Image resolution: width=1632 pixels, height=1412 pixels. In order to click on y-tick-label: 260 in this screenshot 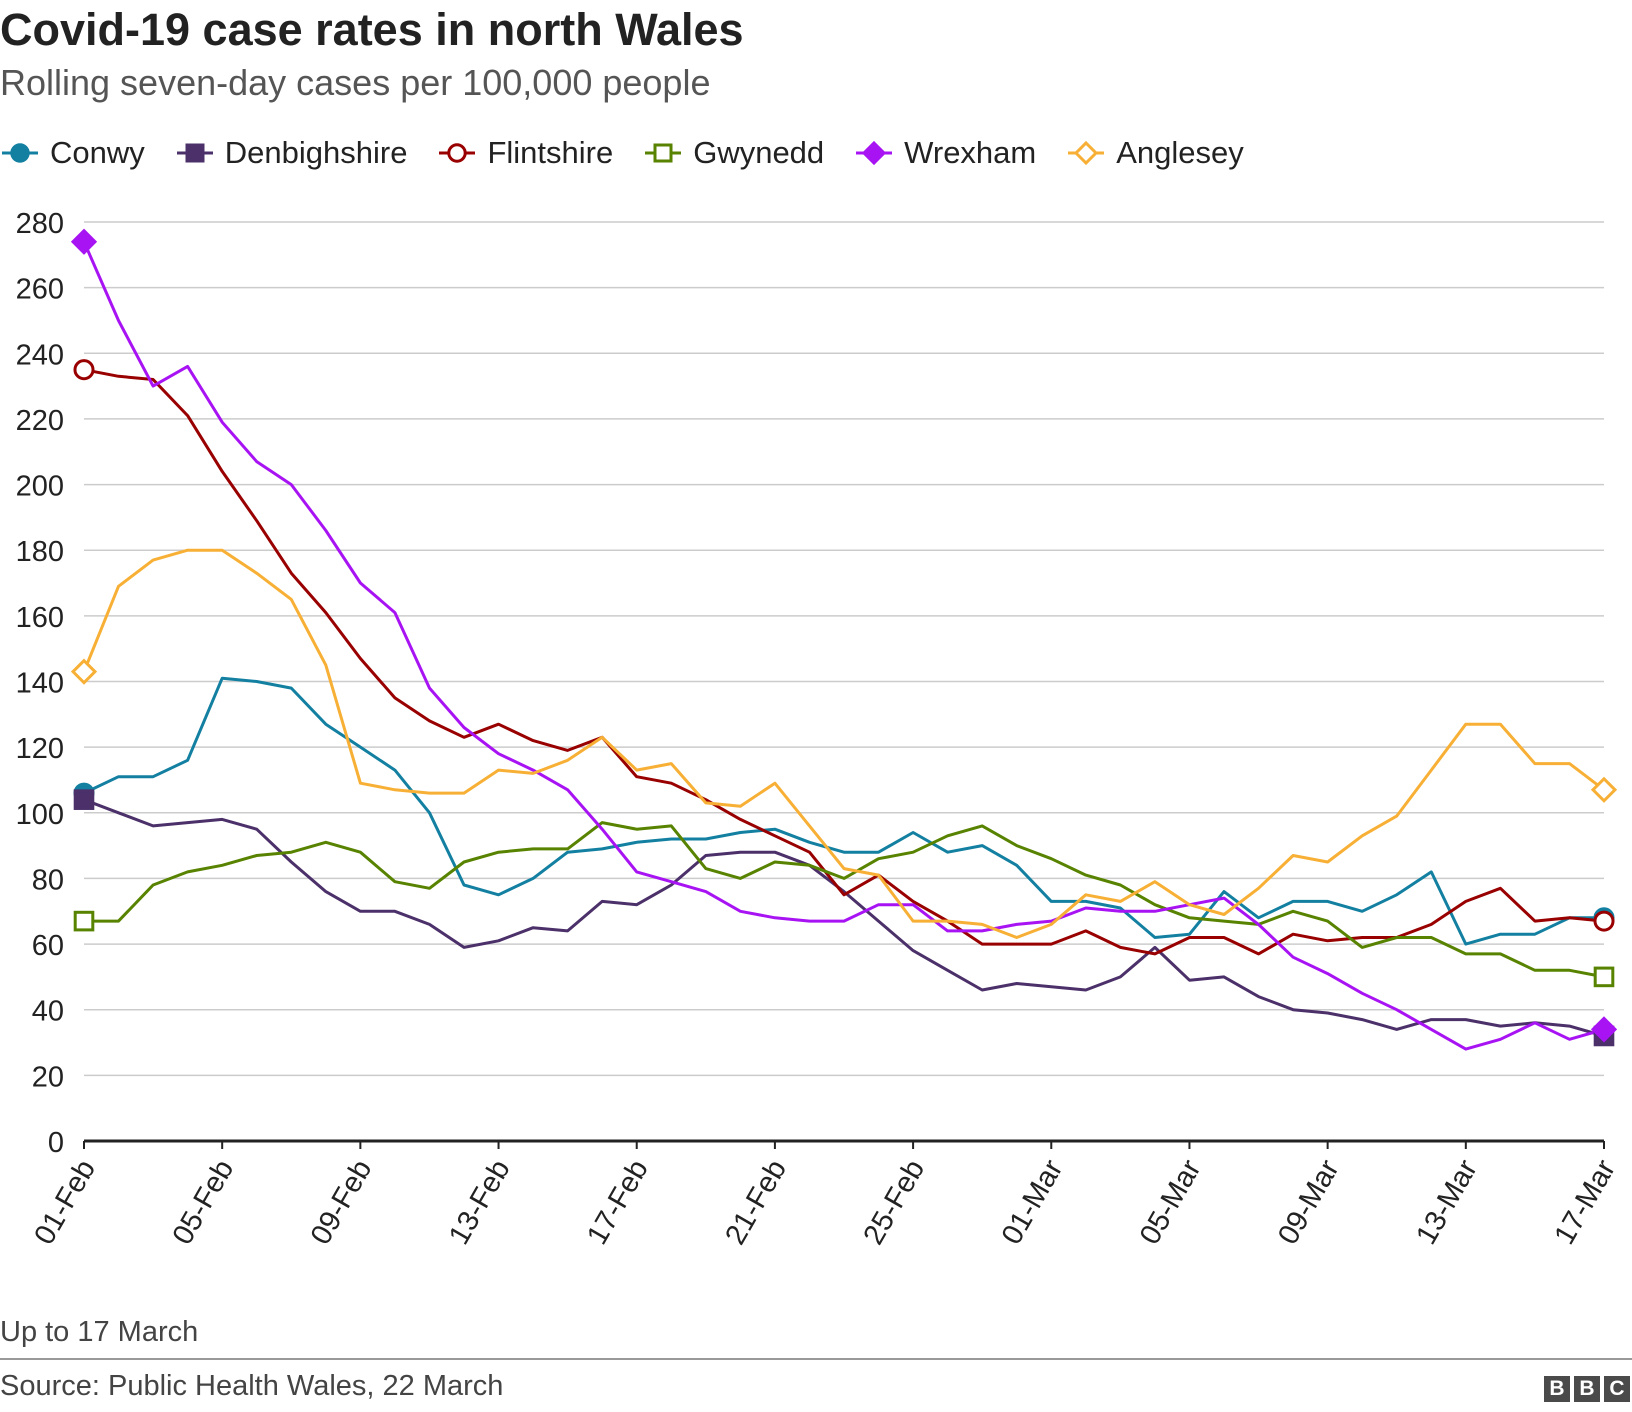, I will do `click(40, 290)`.